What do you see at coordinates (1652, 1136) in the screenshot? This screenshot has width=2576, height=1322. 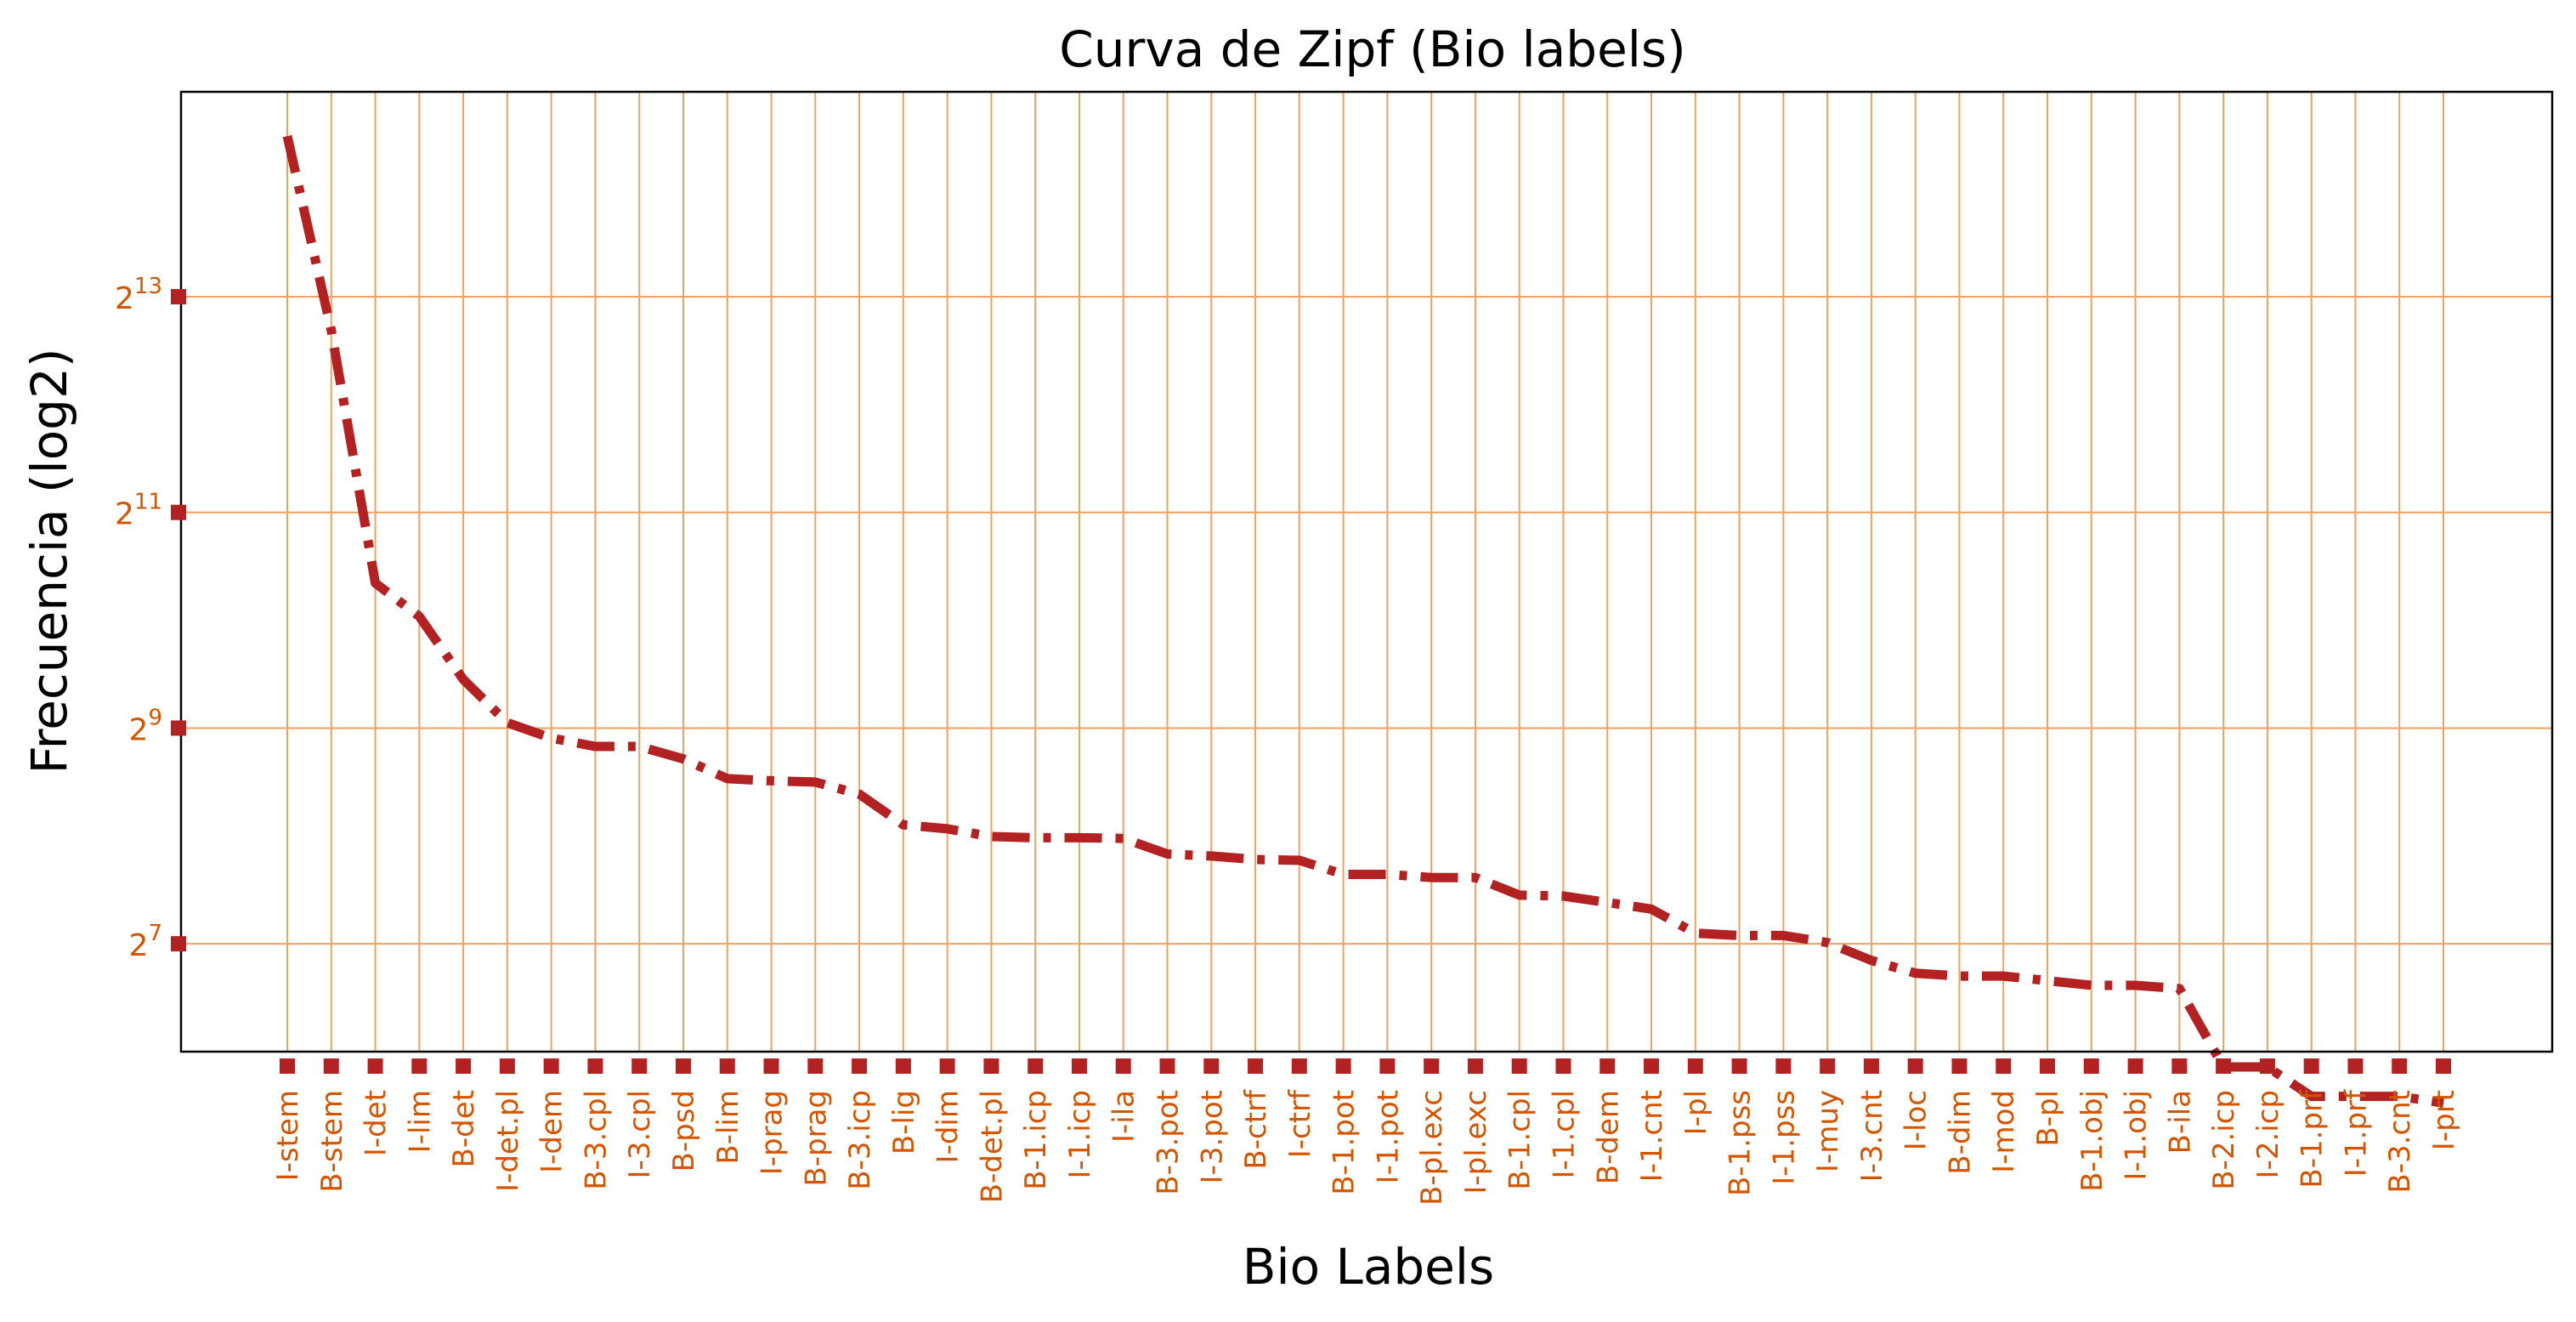 I see `x-tick-label: I-1.cnt` at bounding box center [1652, 1136].